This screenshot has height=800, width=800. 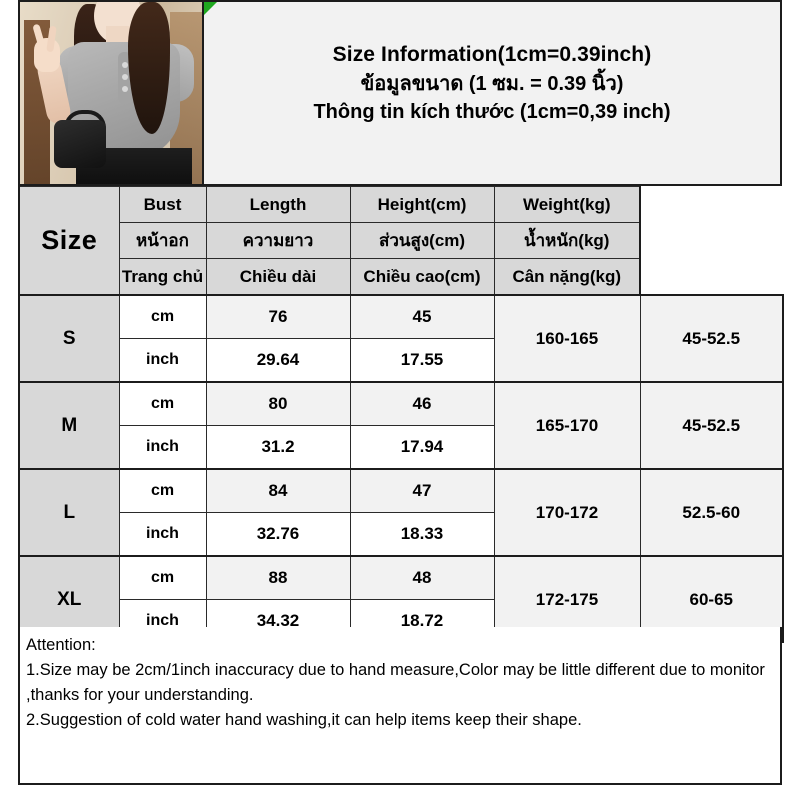 I want to click on unit-label-inch-l: inch, so click(x=162, y=534).